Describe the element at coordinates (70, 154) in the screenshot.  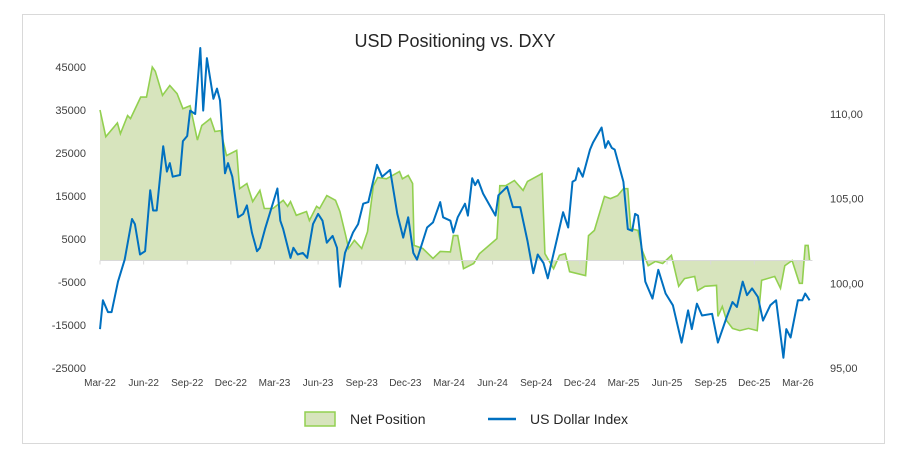
I see `left-tick-label: 25000` at that location.